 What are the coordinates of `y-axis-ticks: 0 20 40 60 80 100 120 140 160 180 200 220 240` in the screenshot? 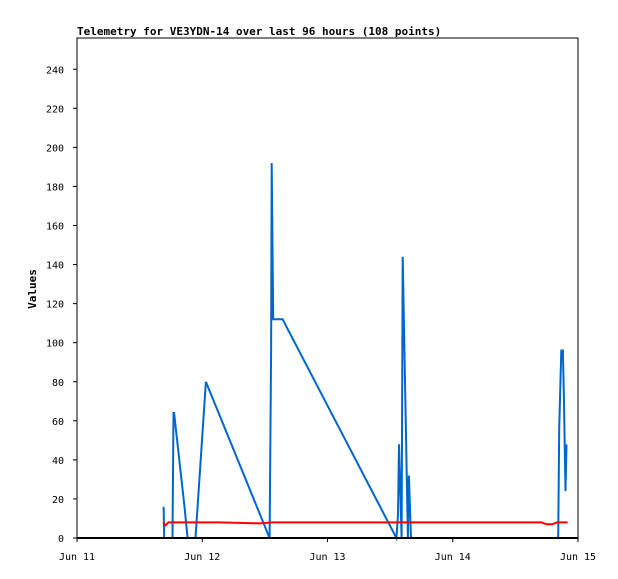 It's located at (61, 305).